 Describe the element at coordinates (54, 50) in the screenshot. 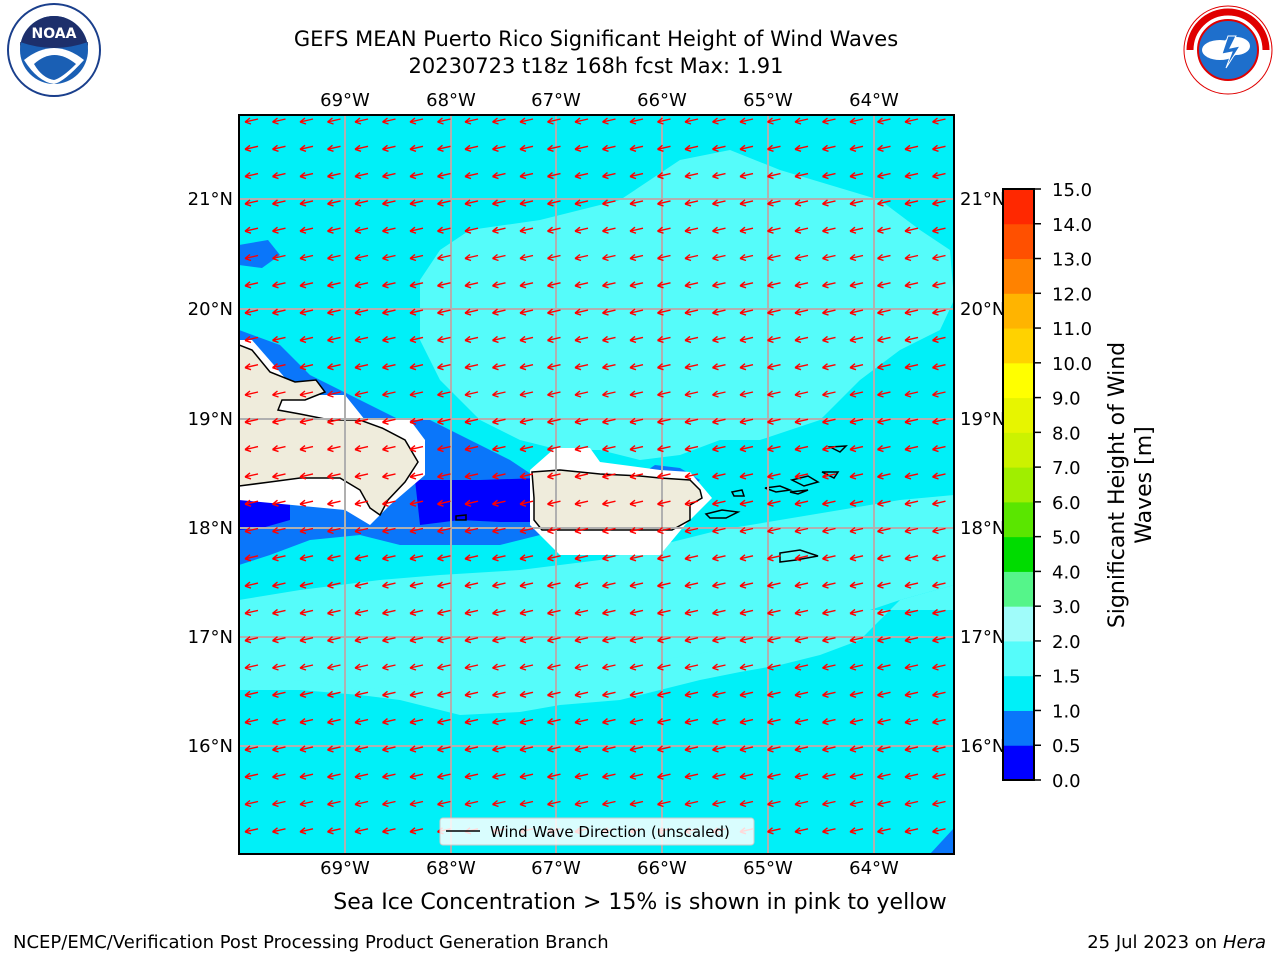

I see `noaa-logo: NOAA` at that location.